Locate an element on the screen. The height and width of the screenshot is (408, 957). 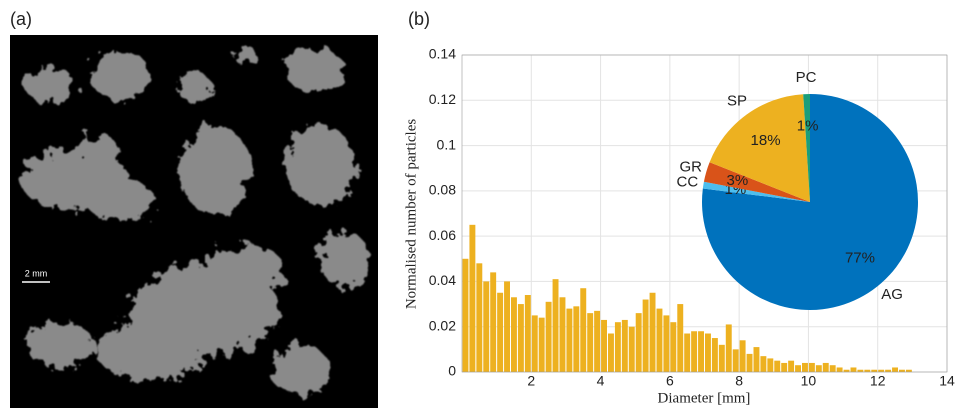
scale-bar-label: 2 mm is located at coordinates (36, 273).